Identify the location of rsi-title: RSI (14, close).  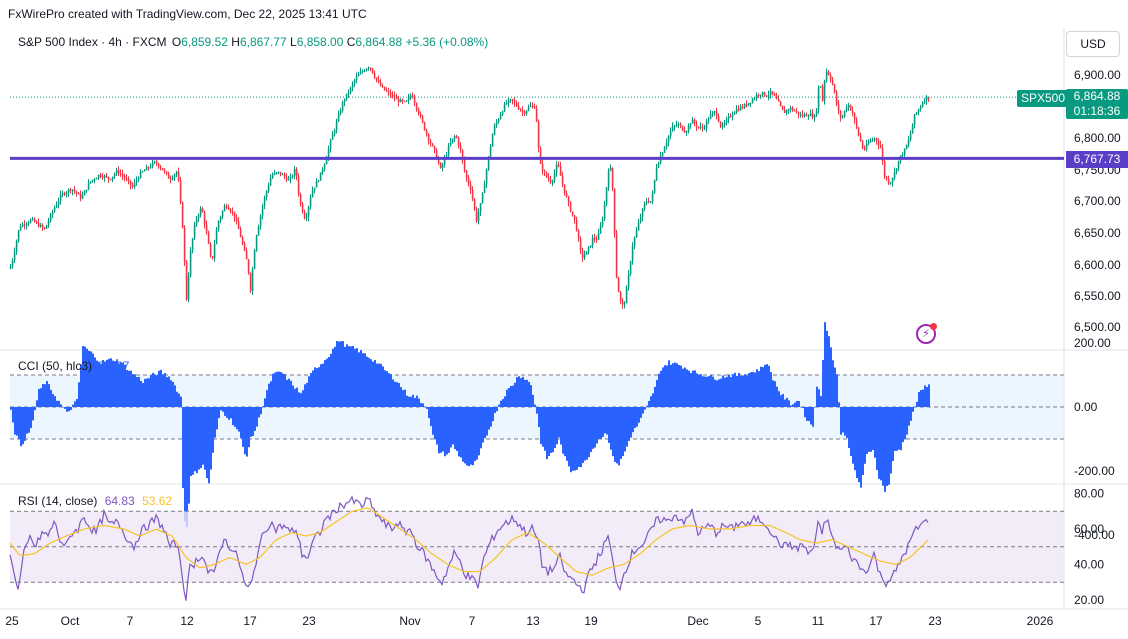
(58, 501).